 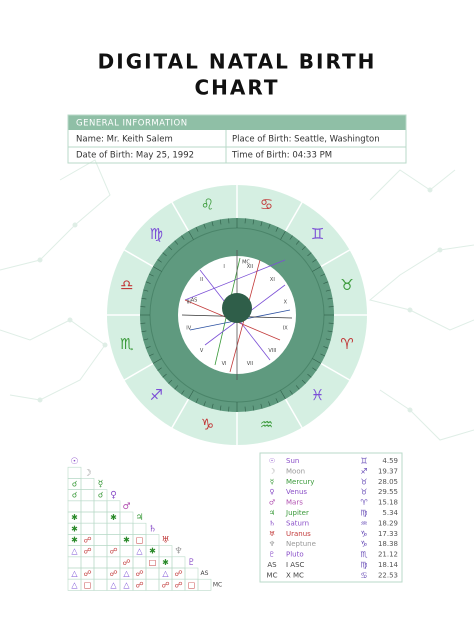 What do you see at coordinates (272, 534) in the screenshot?
I see `planet-glyph: ♅` at bounding box center [272, 534].